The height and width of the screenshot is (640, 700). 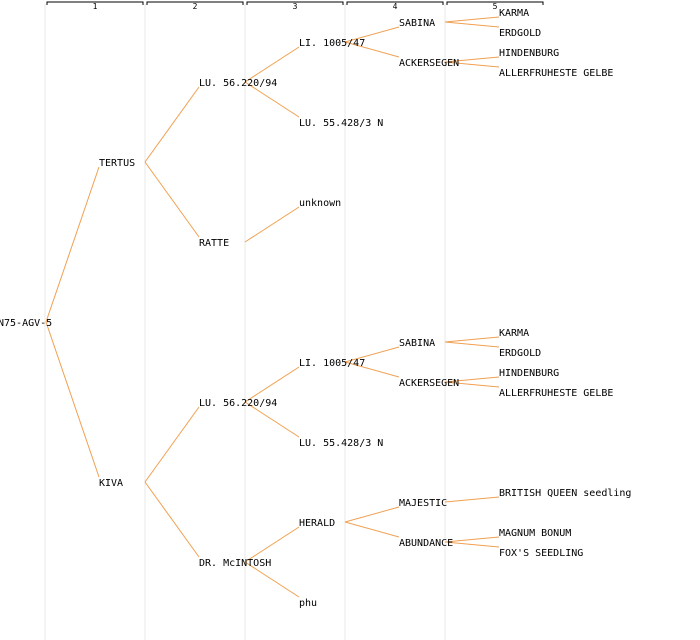 I want to click on generation-number: 5, so click(x=495, y=6).